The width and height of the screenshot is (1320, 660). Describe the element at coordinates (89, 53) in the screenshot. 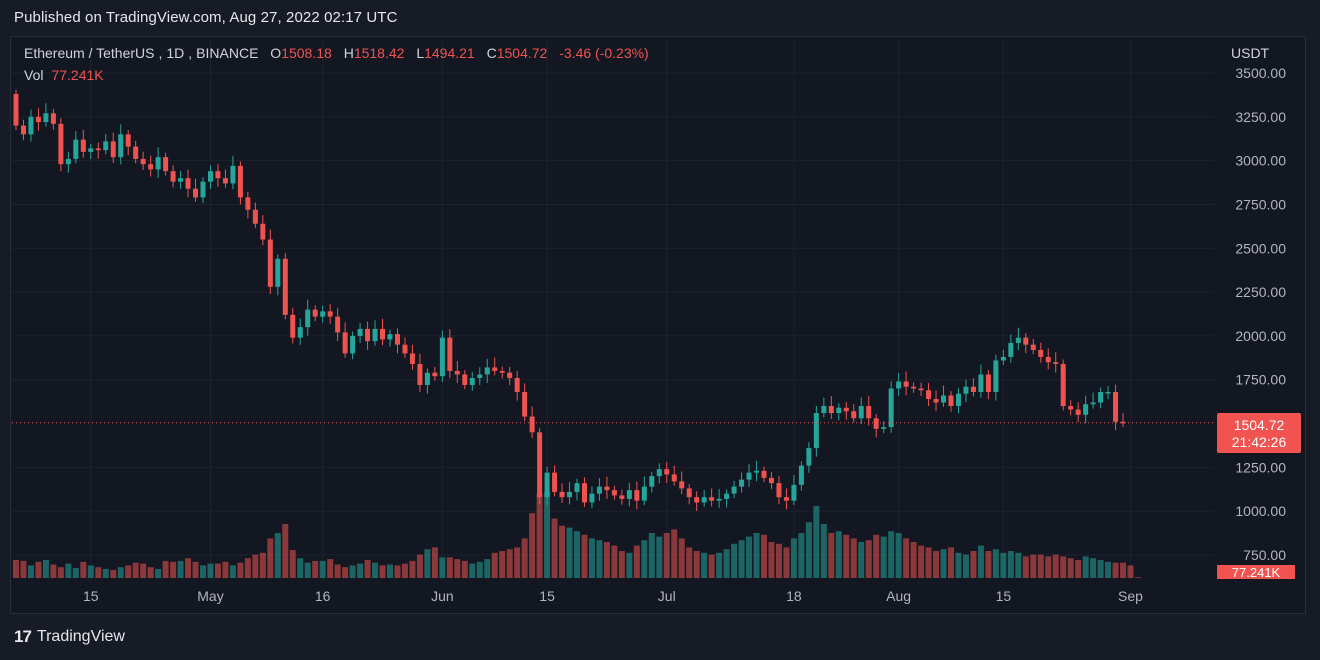

I see `symbol-name: Ethereum / TetherUS` at that location.